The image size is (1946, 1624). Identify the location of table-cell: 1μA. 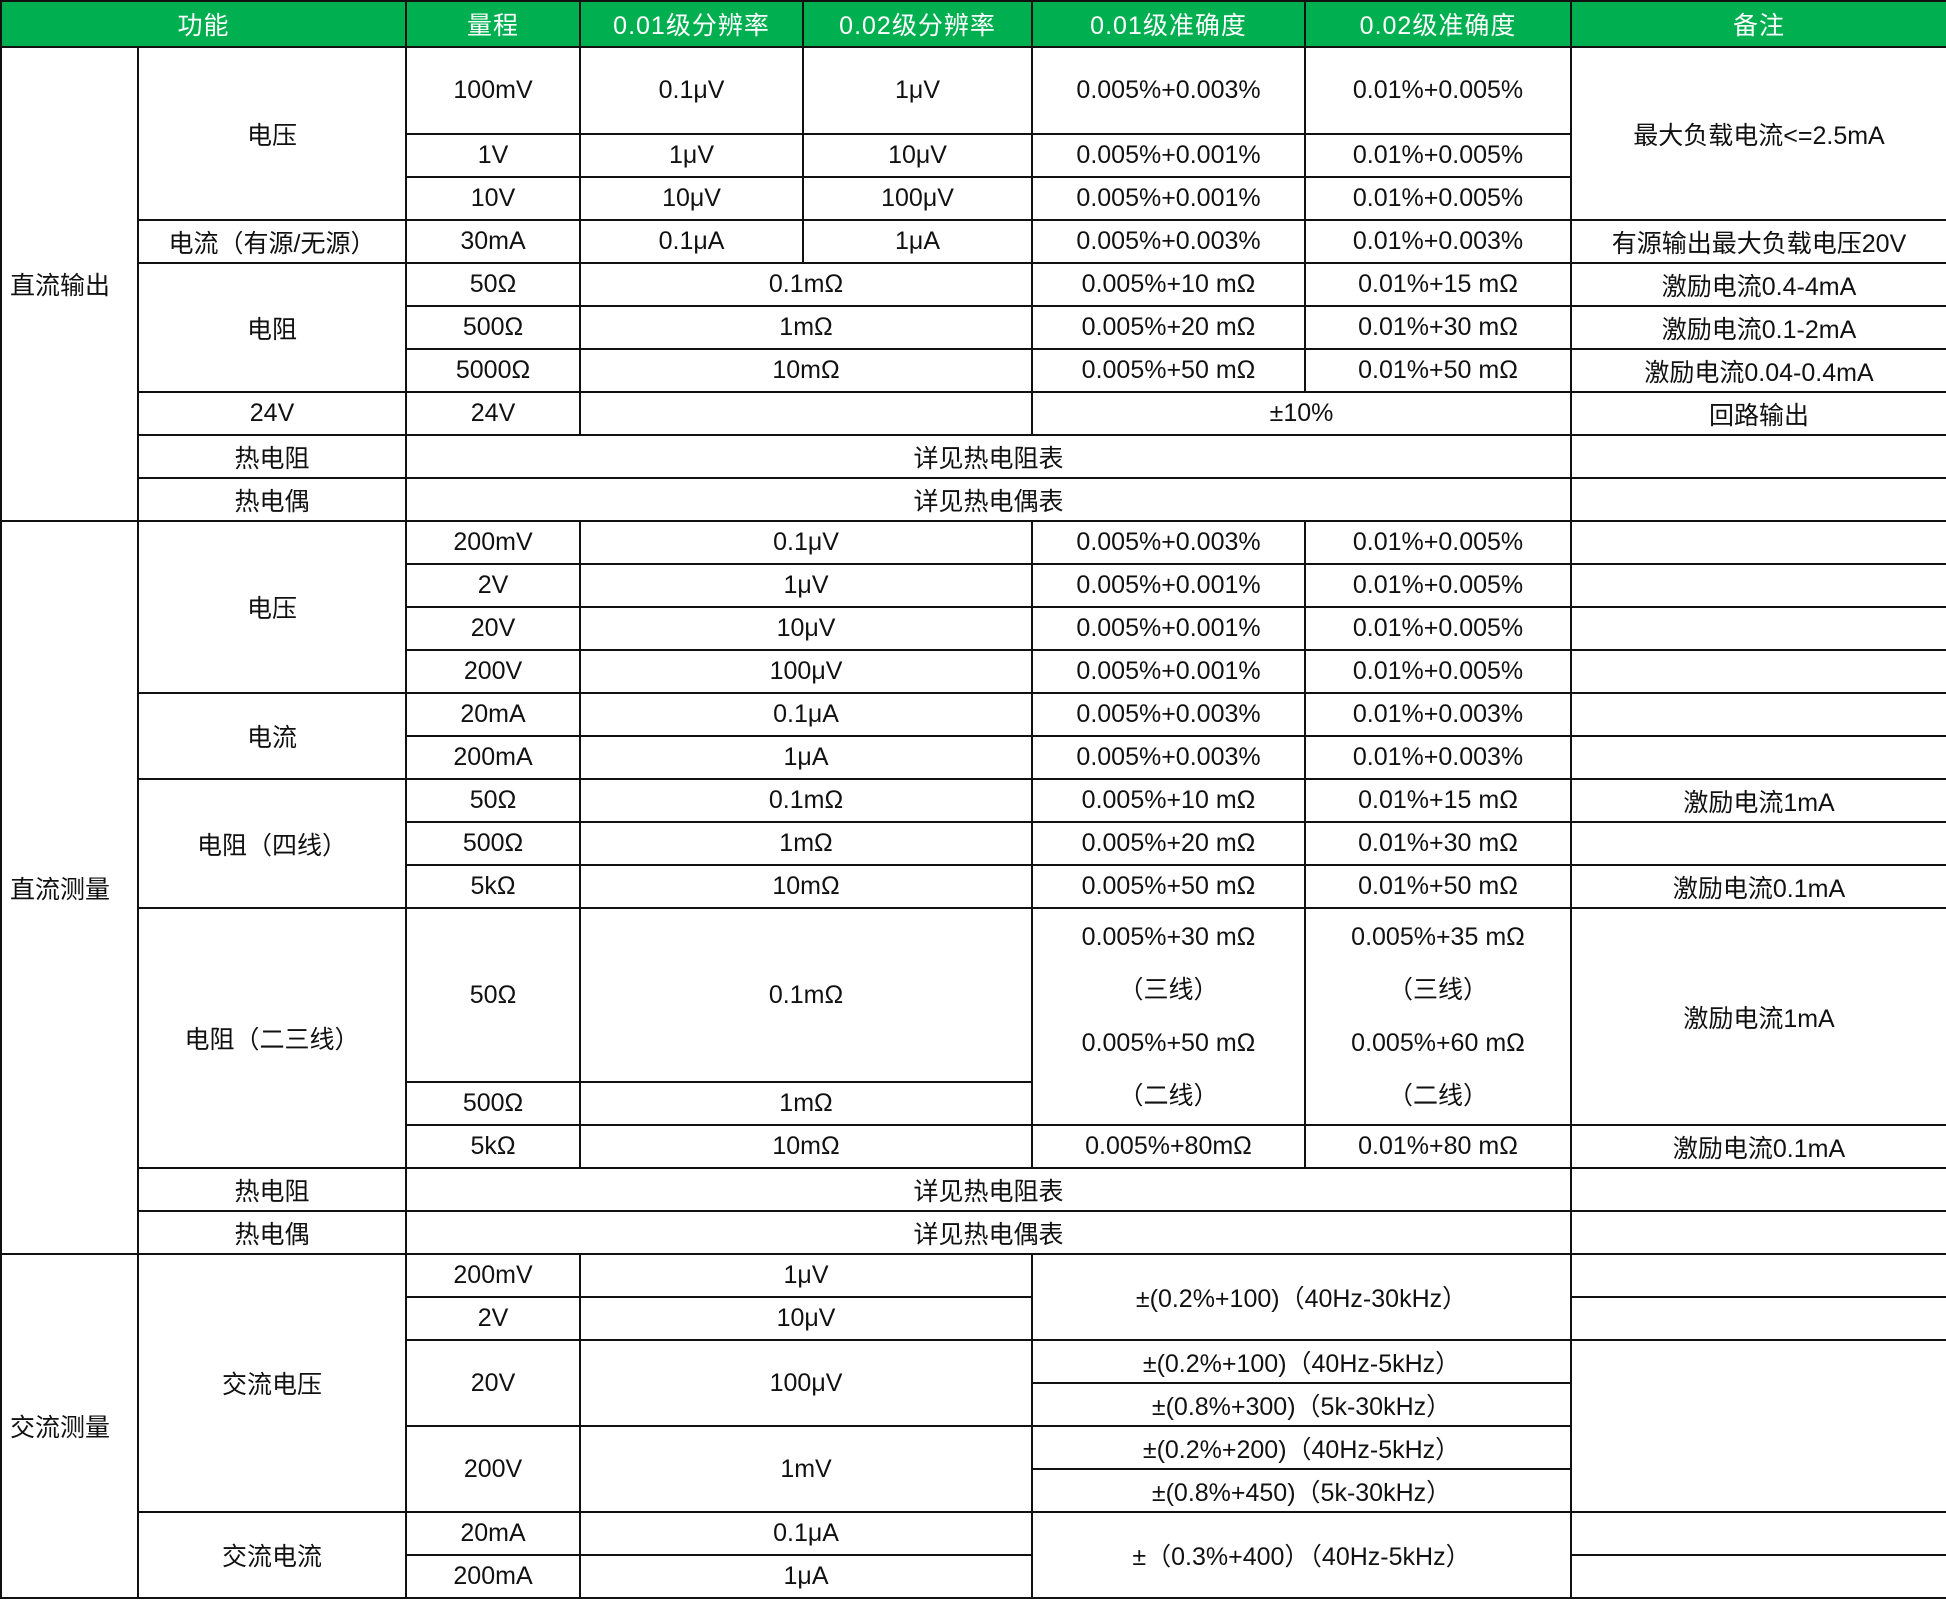
(918, 241).